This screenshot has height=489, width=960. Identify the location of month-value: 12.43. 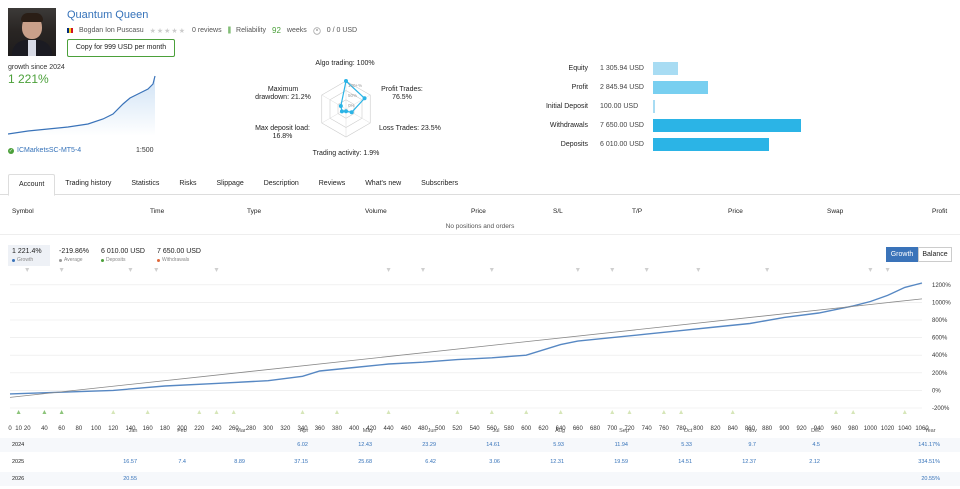
(365, 445).